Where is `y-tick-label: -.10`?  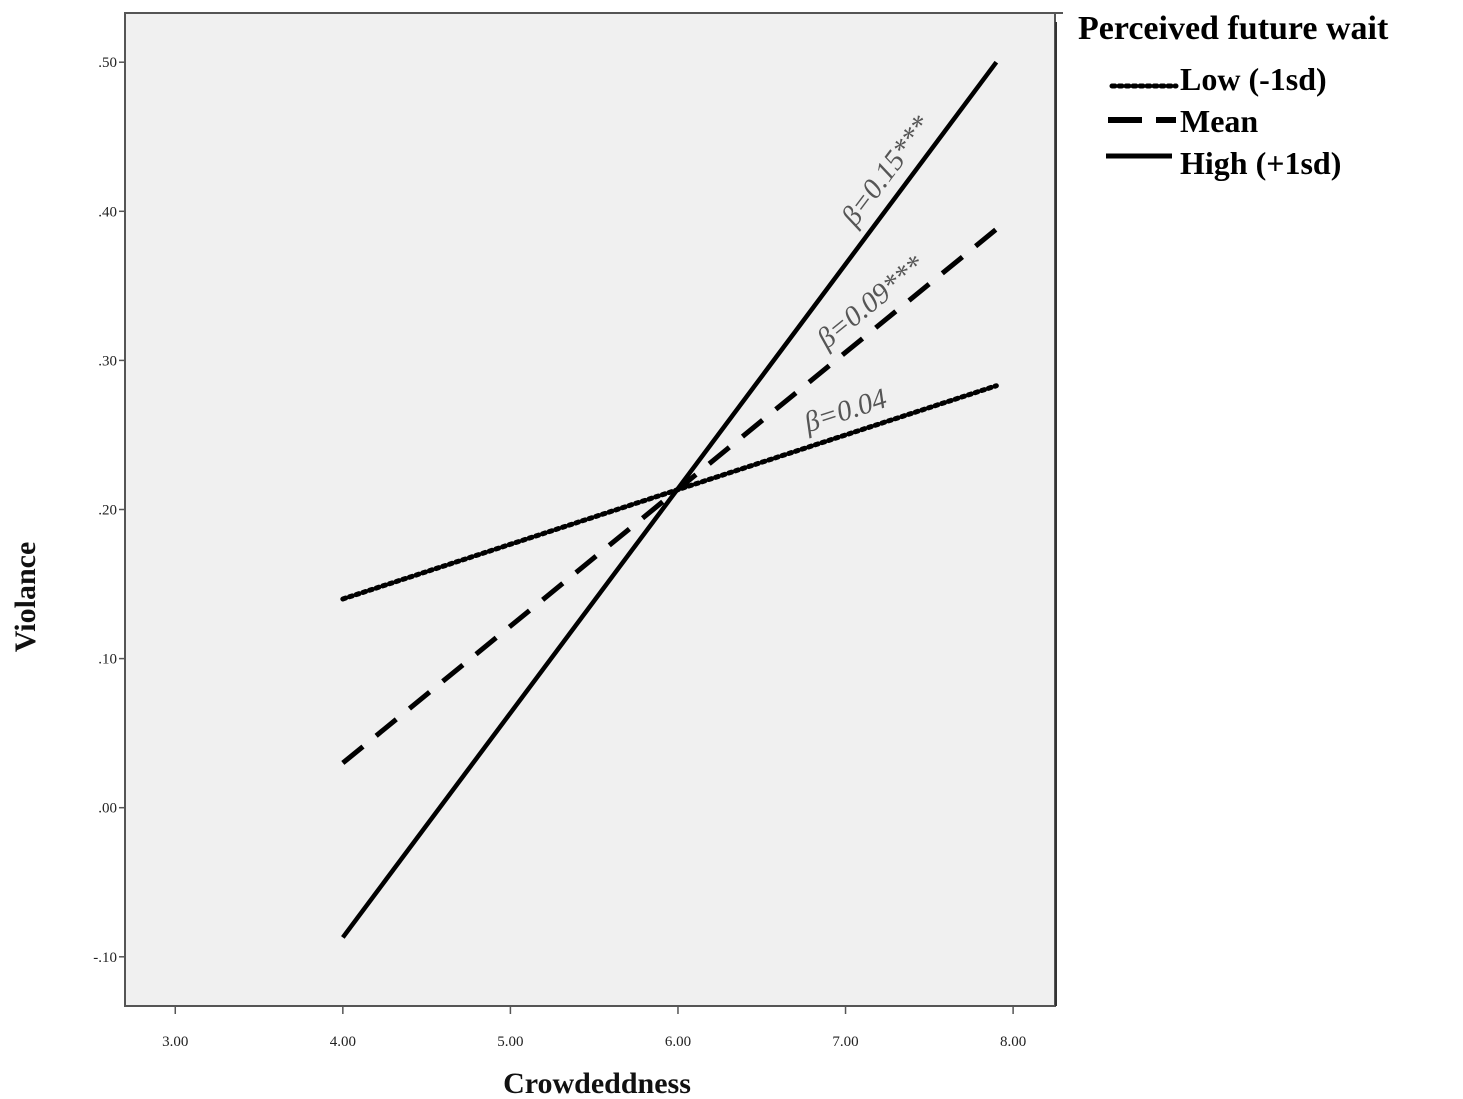 y-tick-label: -.10 is located at coordinates (105, 958).